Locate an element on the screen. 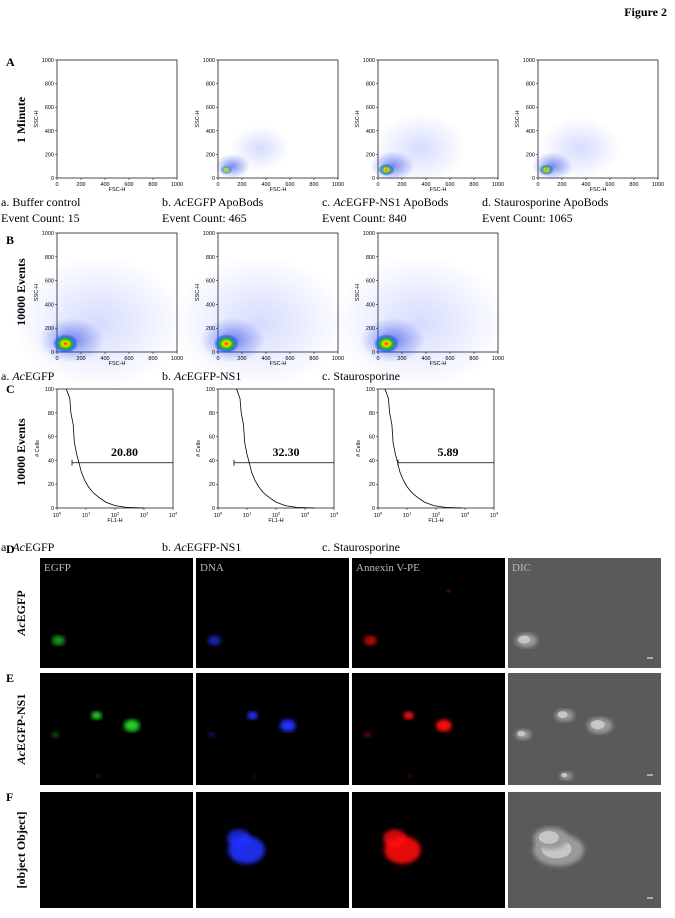  figure-label: Figure 2 is located at coordinates (645, 12).